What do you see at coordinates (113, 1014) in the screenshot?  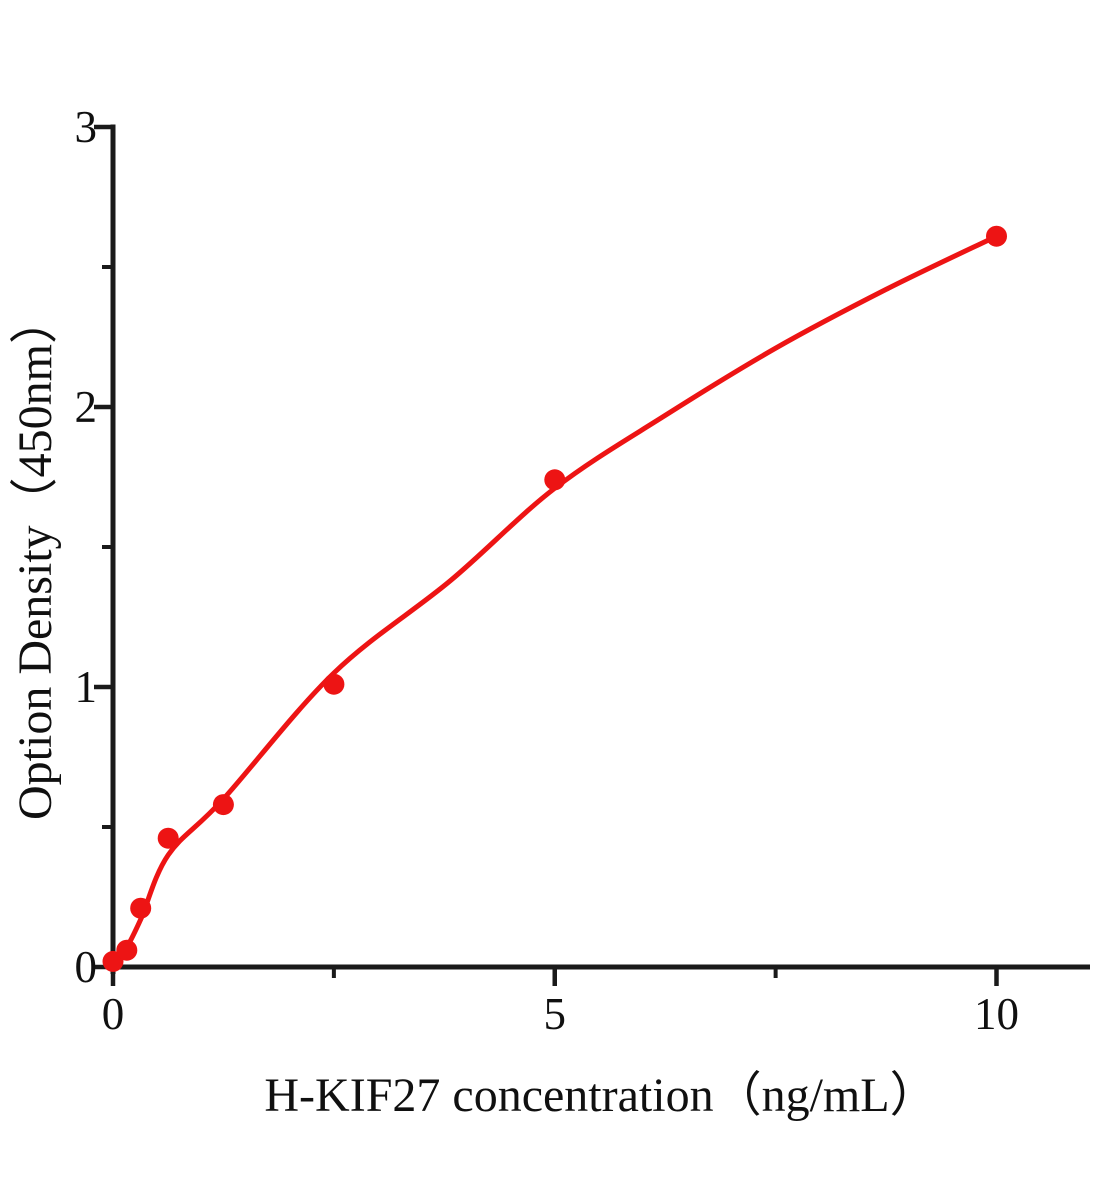 I see `x-tick-label: 0` at bounding box center [113, 1014].